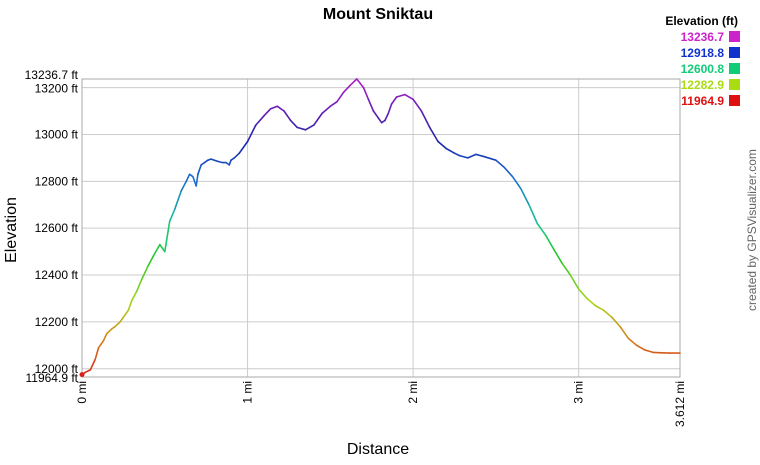 This screenshot has width=760, height=465. What do you see at coordinates (703, 85) in the screenshot?
I see `legend-label: 12282.9` at bounding box center [703, 85].